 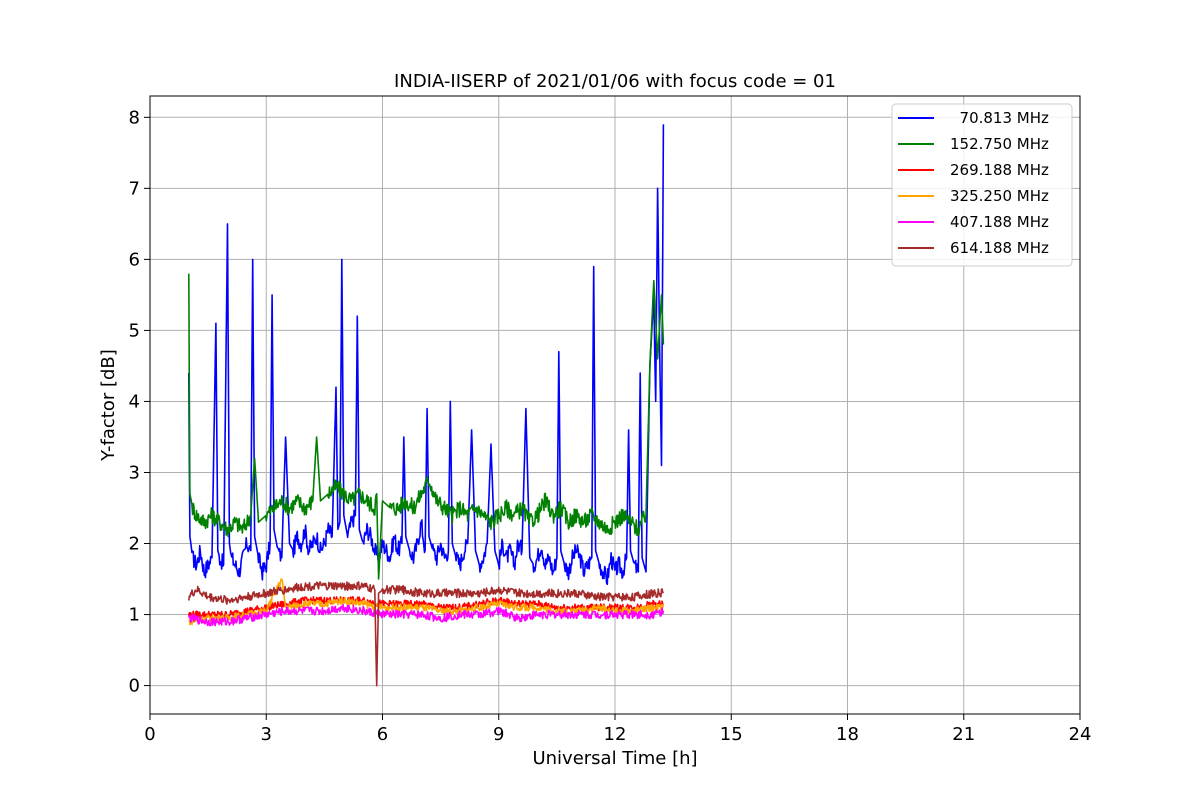 I want to click on y-tick-label: 8, so click(x=134, y=117).